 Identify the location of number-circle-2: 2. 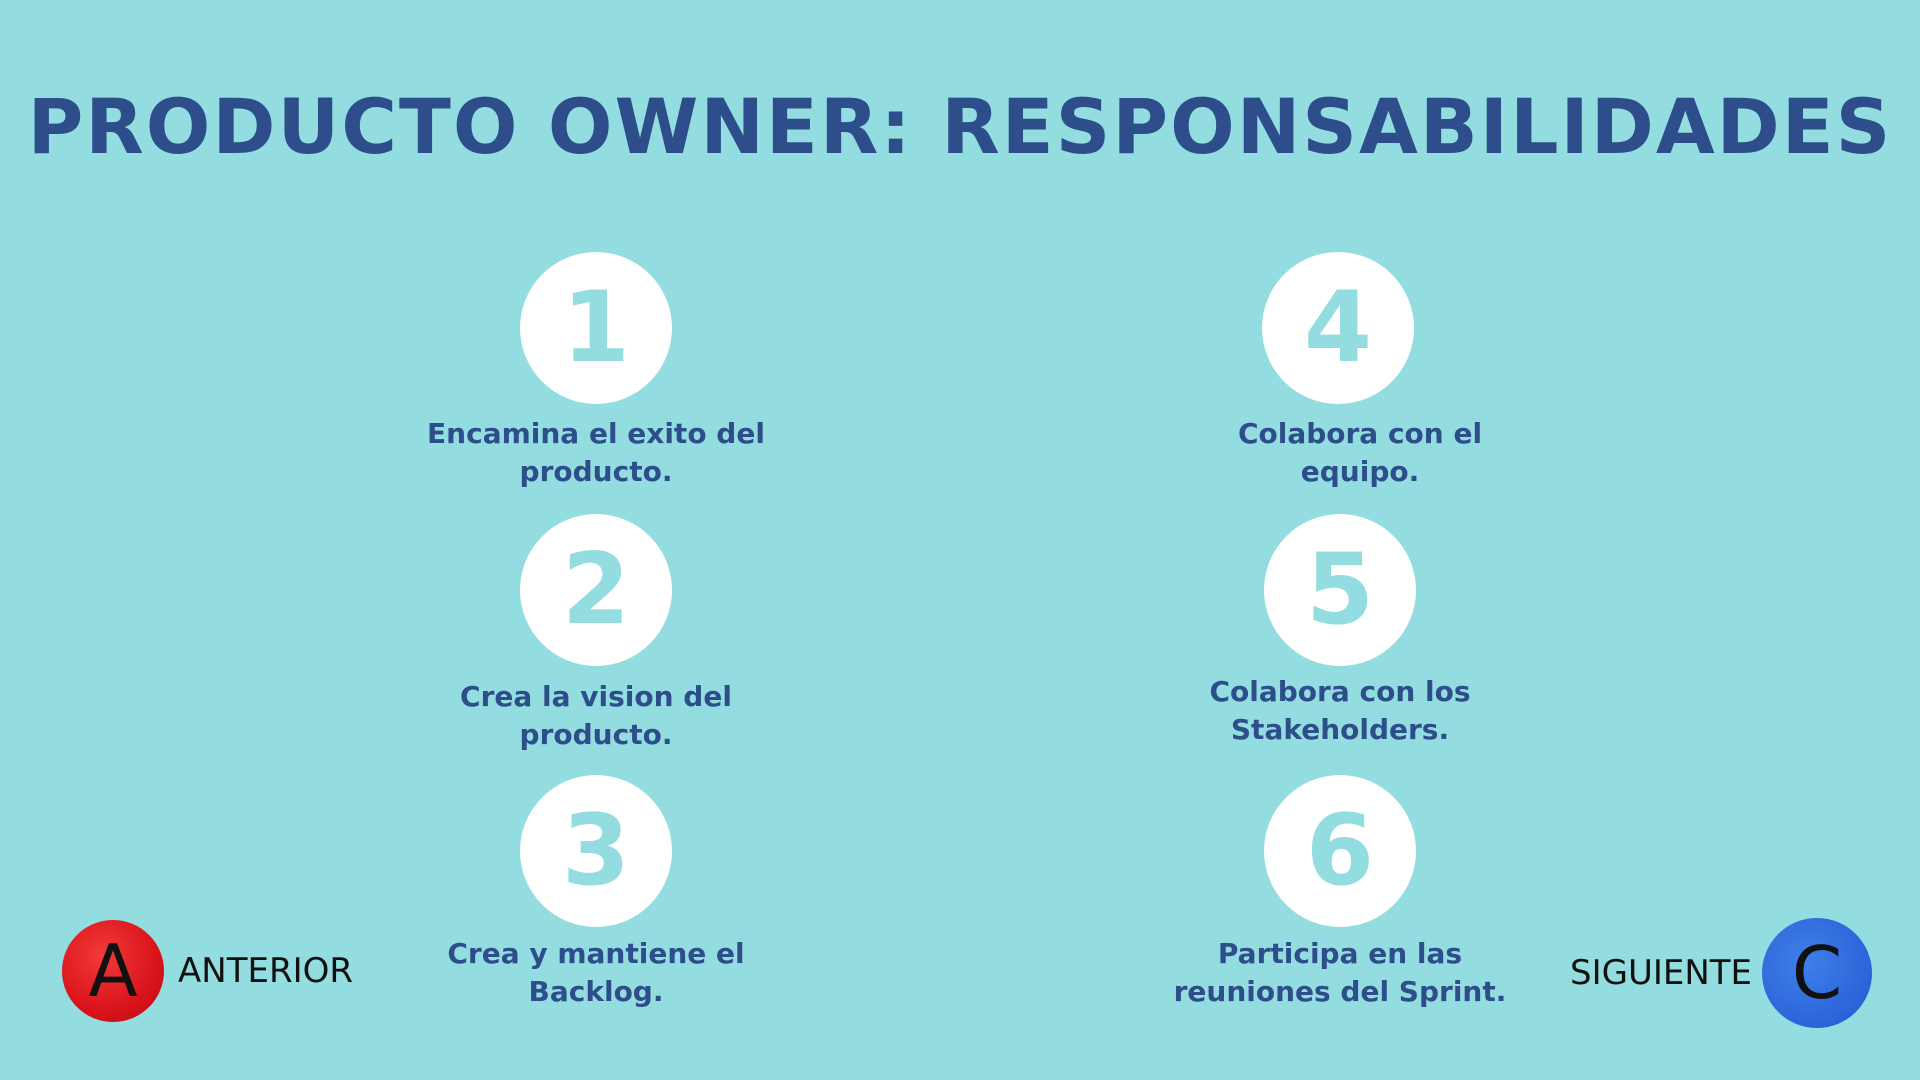
(596, 590).